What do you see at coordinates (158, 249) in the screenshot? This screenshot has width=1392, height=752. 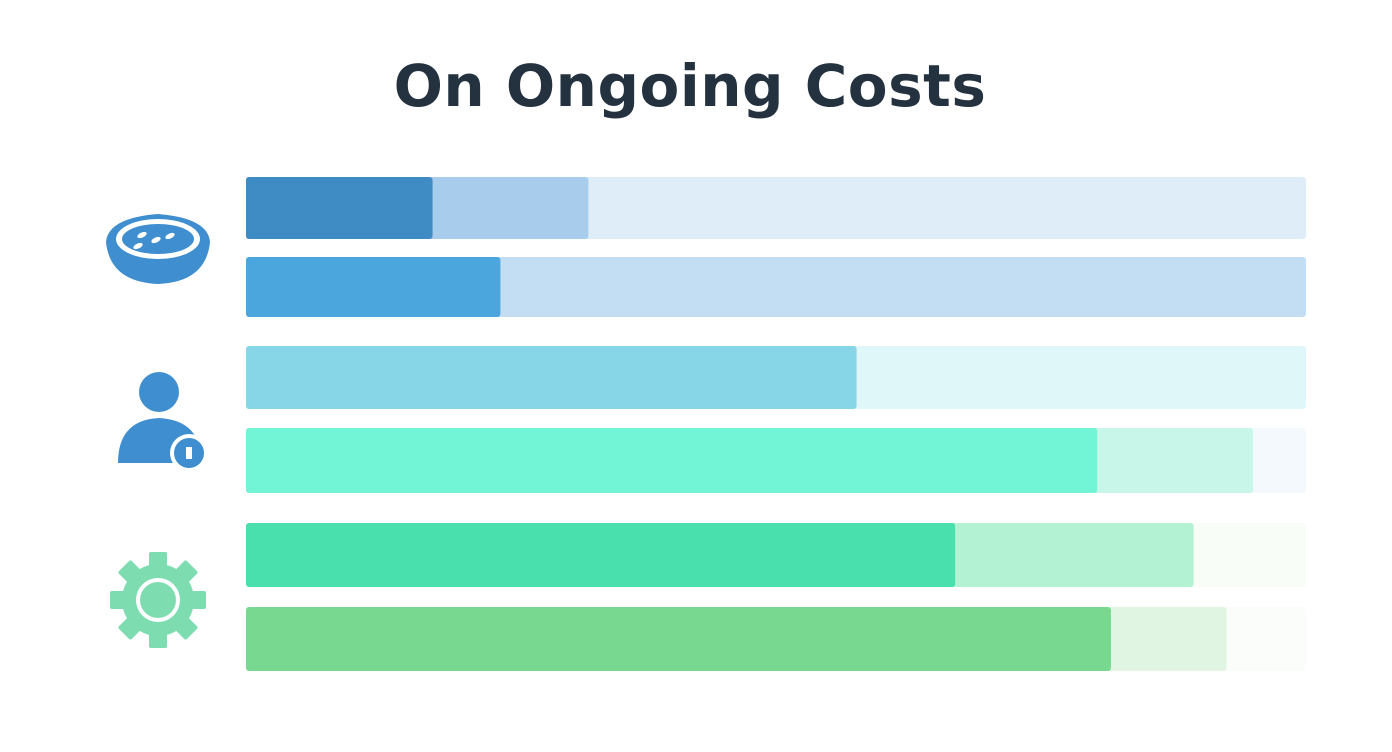 I see `food-bowl-icon` at bounding box center [158, 249].